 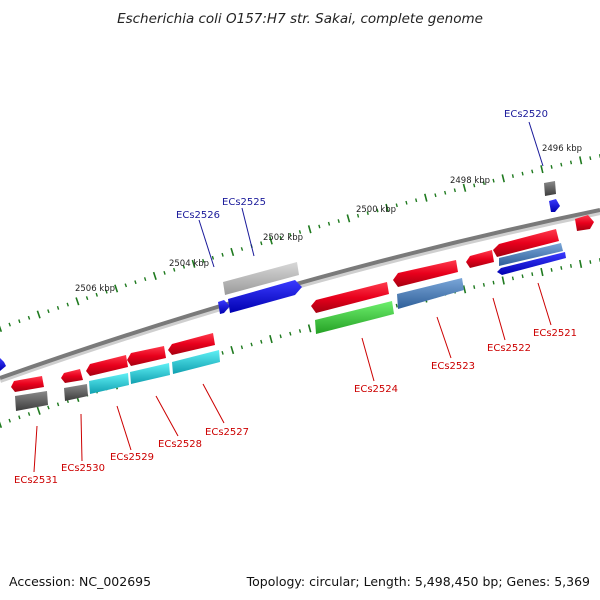 I want to click on leader-ecs2528, so click(x=167, y=416).